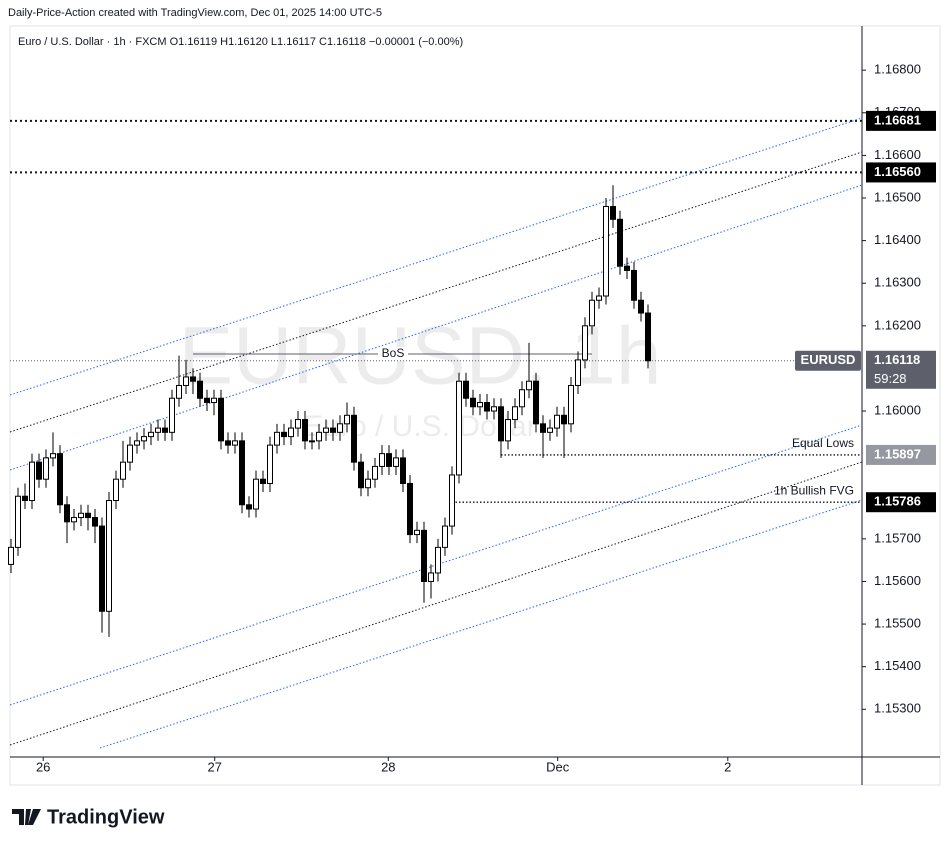 The width and height of the screenshot is (950, 852). Describe the element at coordinates (897, 282) in the screenshot. I see `y-tick-label: 1.16300` at that location.